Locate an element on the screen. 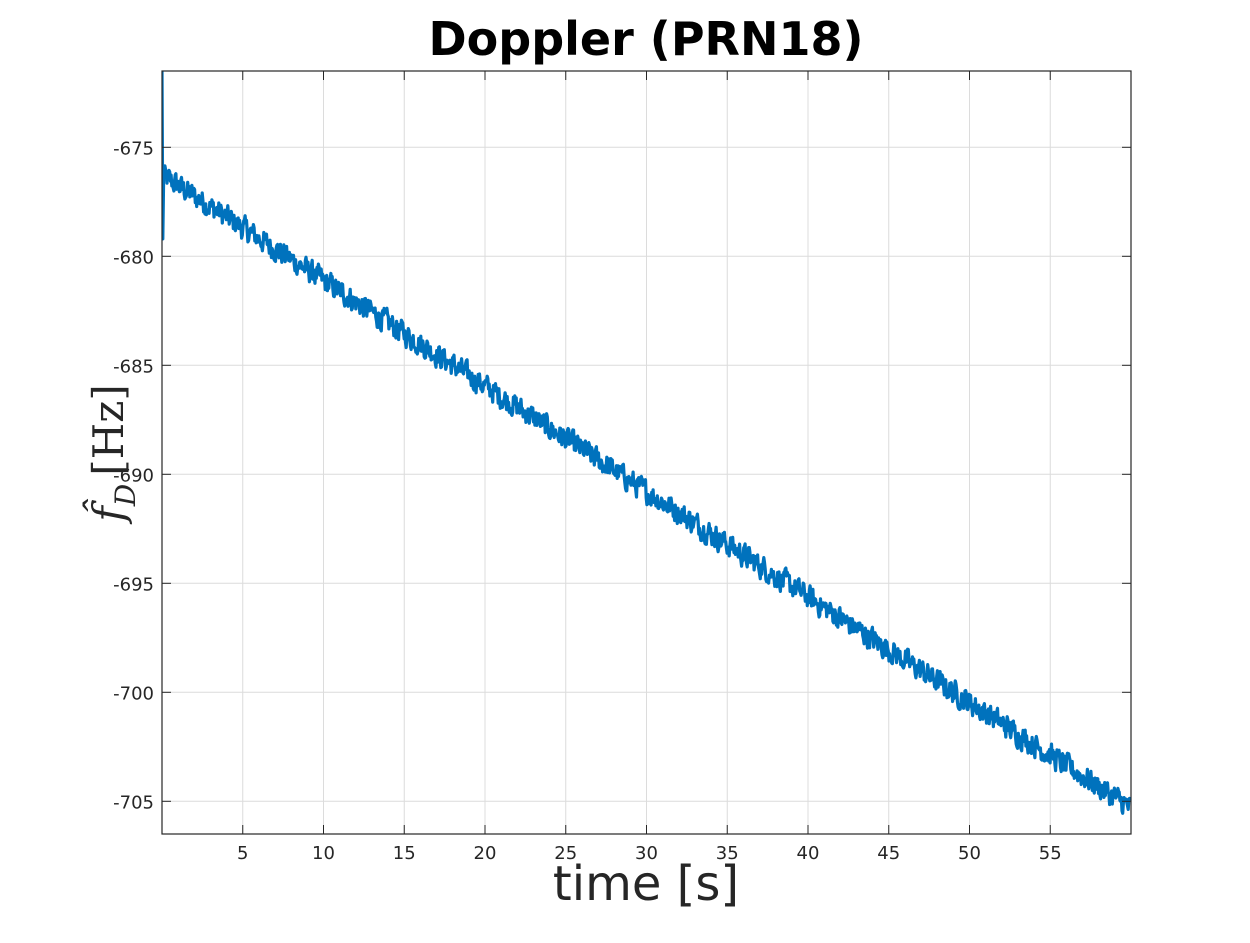 Image resolution: width=1250 pixels, height=943 pixels. y-tick-label: -690 is located at coordinates (133, 475).